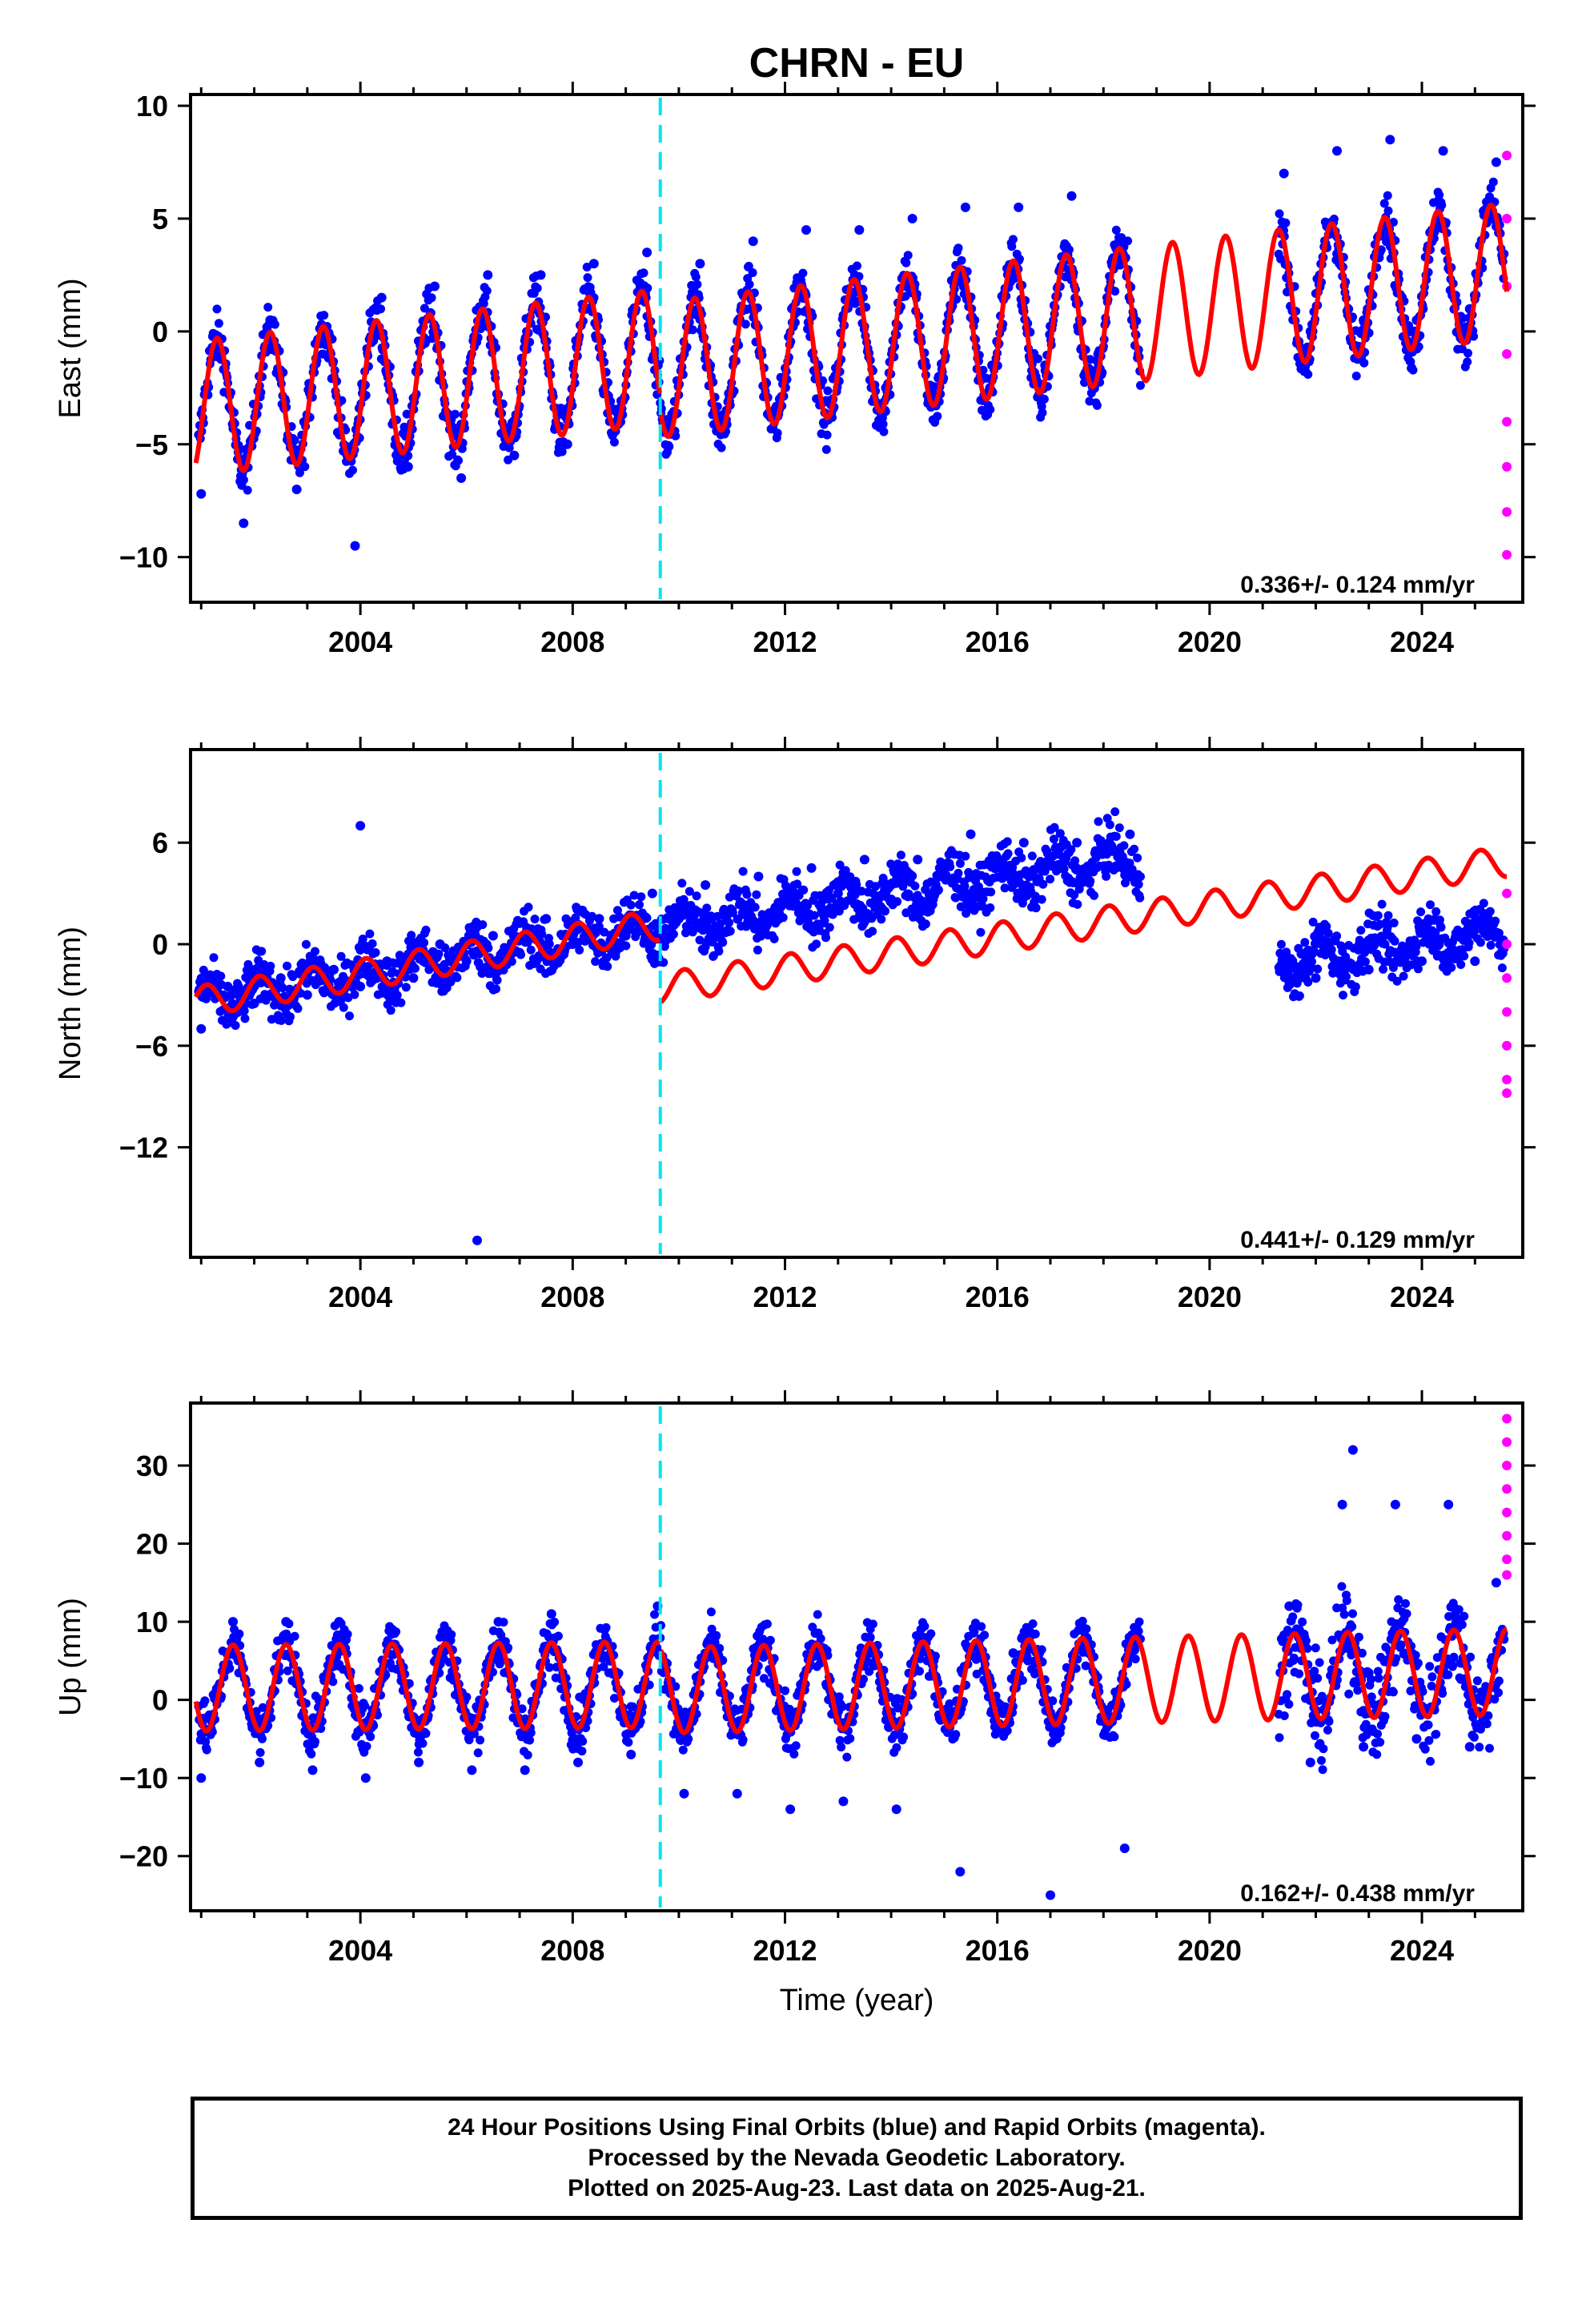 The height and width of the screenshot is (2324, 1582). Describe the element at coordinates (152, 1622) in the screenshot. I see `y-tick-label: 10` at that location.